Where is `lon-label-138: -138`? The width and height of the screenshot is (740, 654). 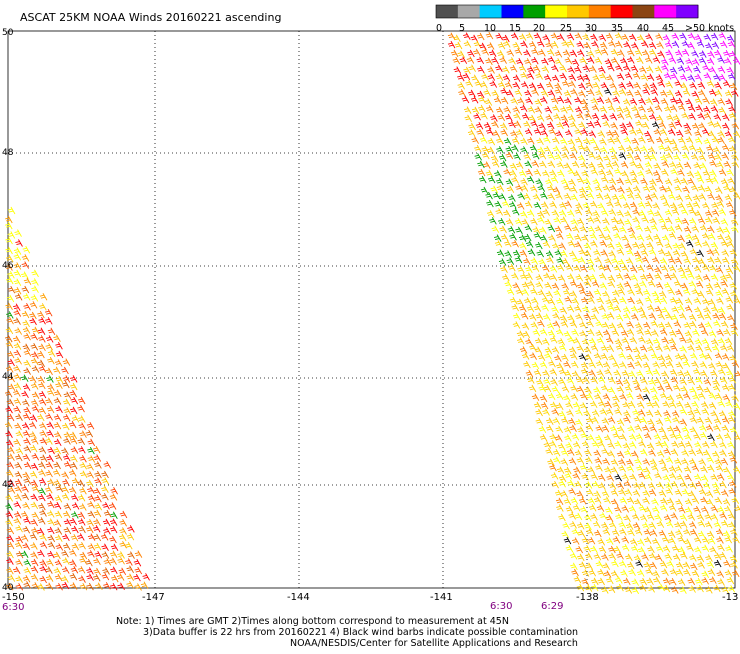 lon-label-138: -138 is located at coordinates (587, 597).